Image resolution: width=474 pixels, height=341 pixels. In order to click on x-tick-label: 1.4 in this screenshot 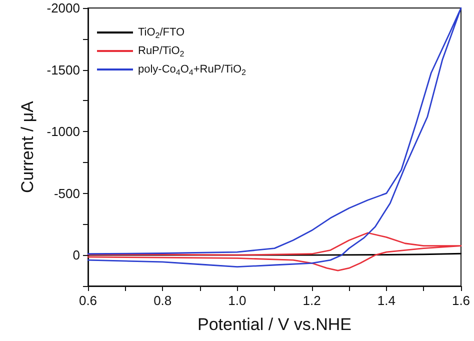, I will do `click(386, 300)`.